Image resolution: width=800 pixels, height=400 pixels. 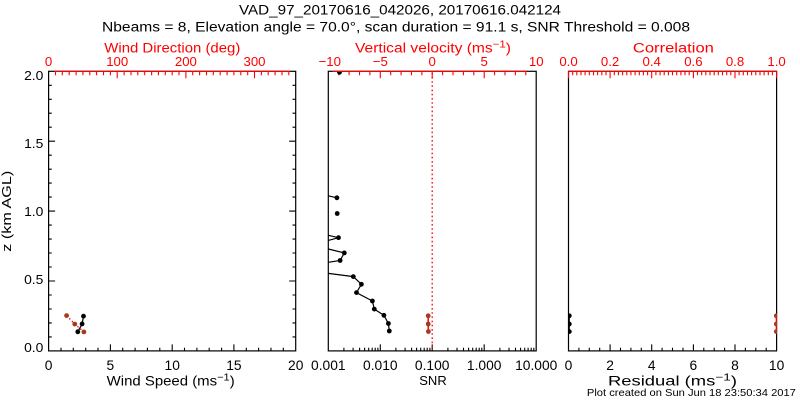 What do you see at coordinates (172, 48) in the screenshot?
I see `svg-text: Wind Direction (deg)` at bounding box center [172, 48].